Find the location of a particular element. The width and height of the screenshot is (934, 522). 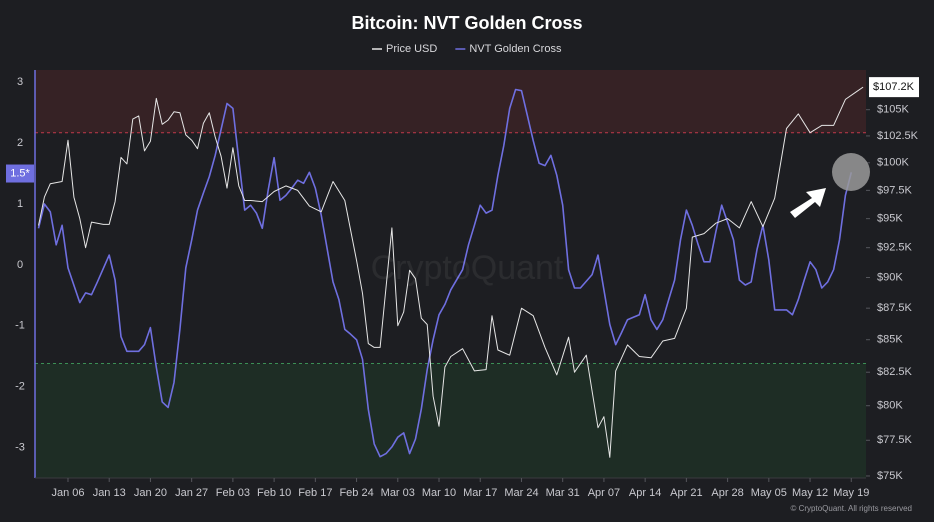

x-tick-label: Jan 13 is located at coordinates (109, 493).